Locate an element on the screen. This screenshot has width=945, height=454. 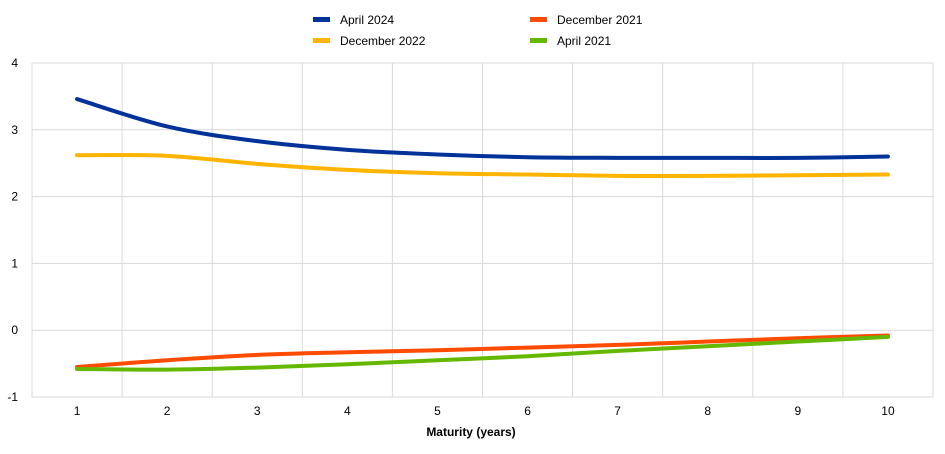
x-tick-label: 3 is located at coordinates (257, 411).